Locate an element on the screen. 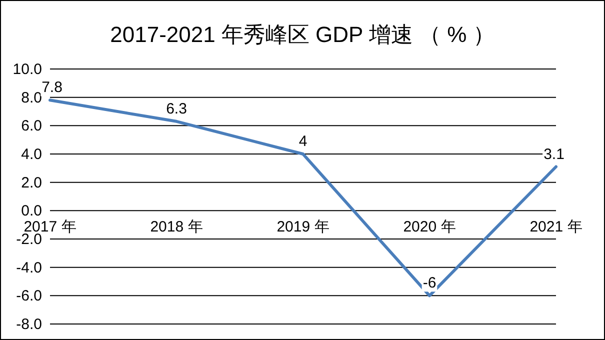 Image resolution: width=605 pixels, height=340 pixels. x-tick-label: 2020 年 is located at coordinates (429, 227).